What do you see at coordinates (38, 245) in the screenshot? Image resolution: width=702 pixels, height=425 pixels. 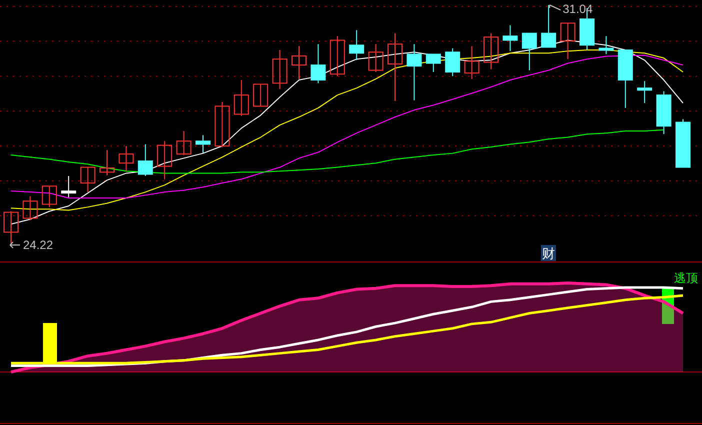 I see `annotation: 24.22` at bounding box center [38, 245].